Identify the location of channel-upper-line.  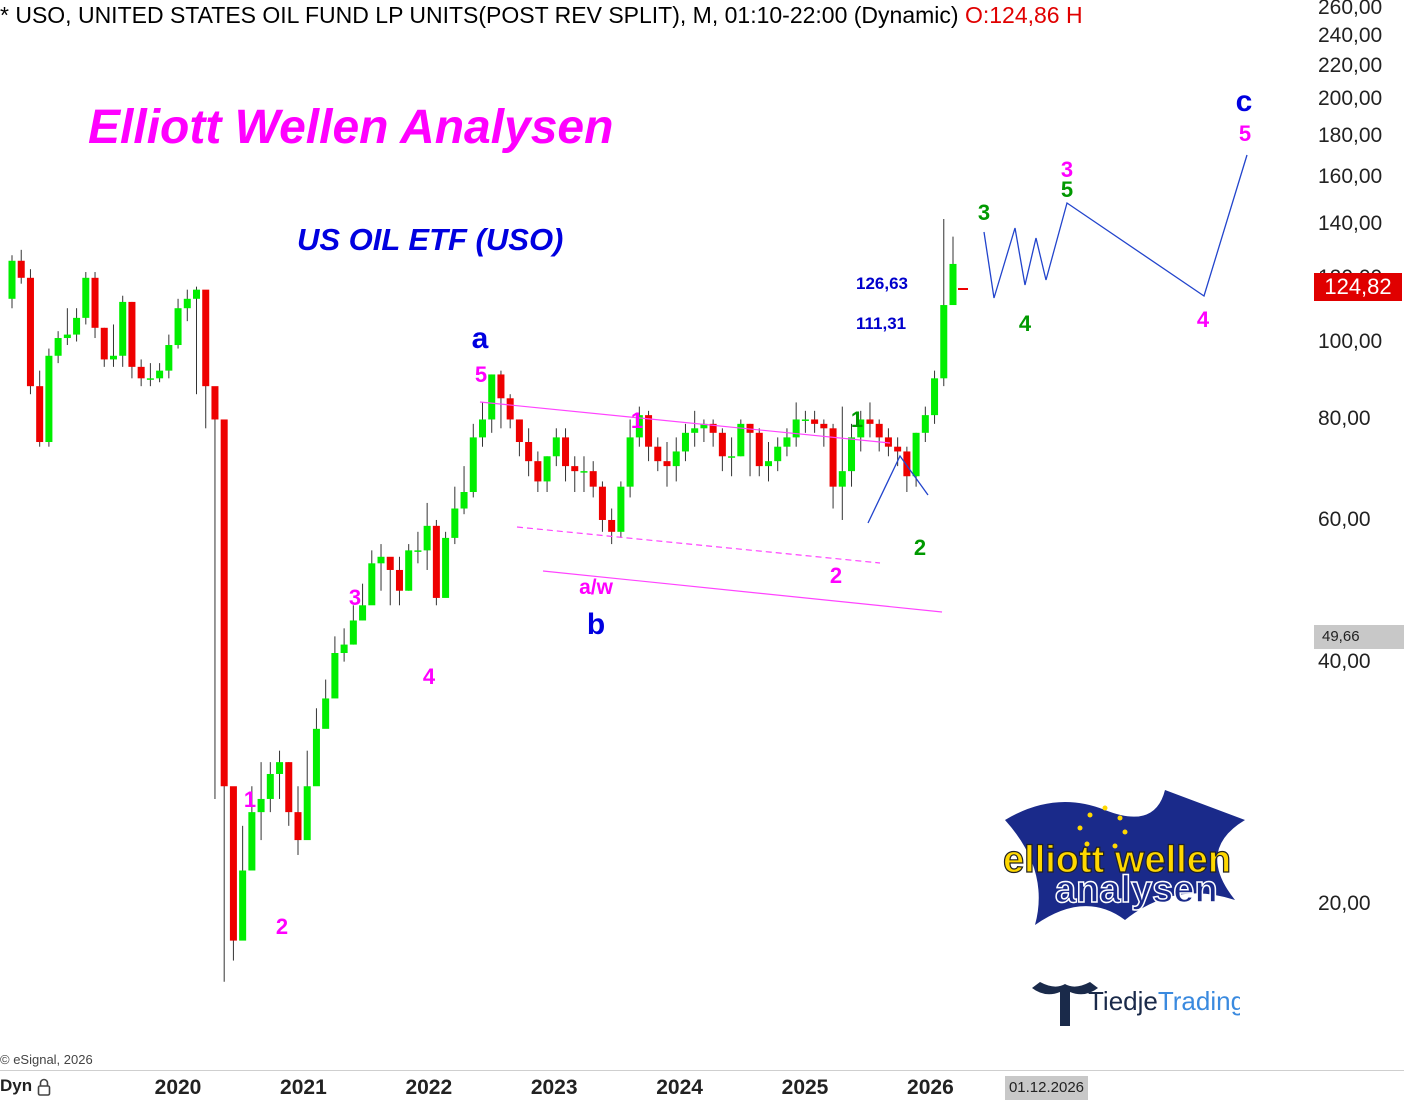
(685, 422).